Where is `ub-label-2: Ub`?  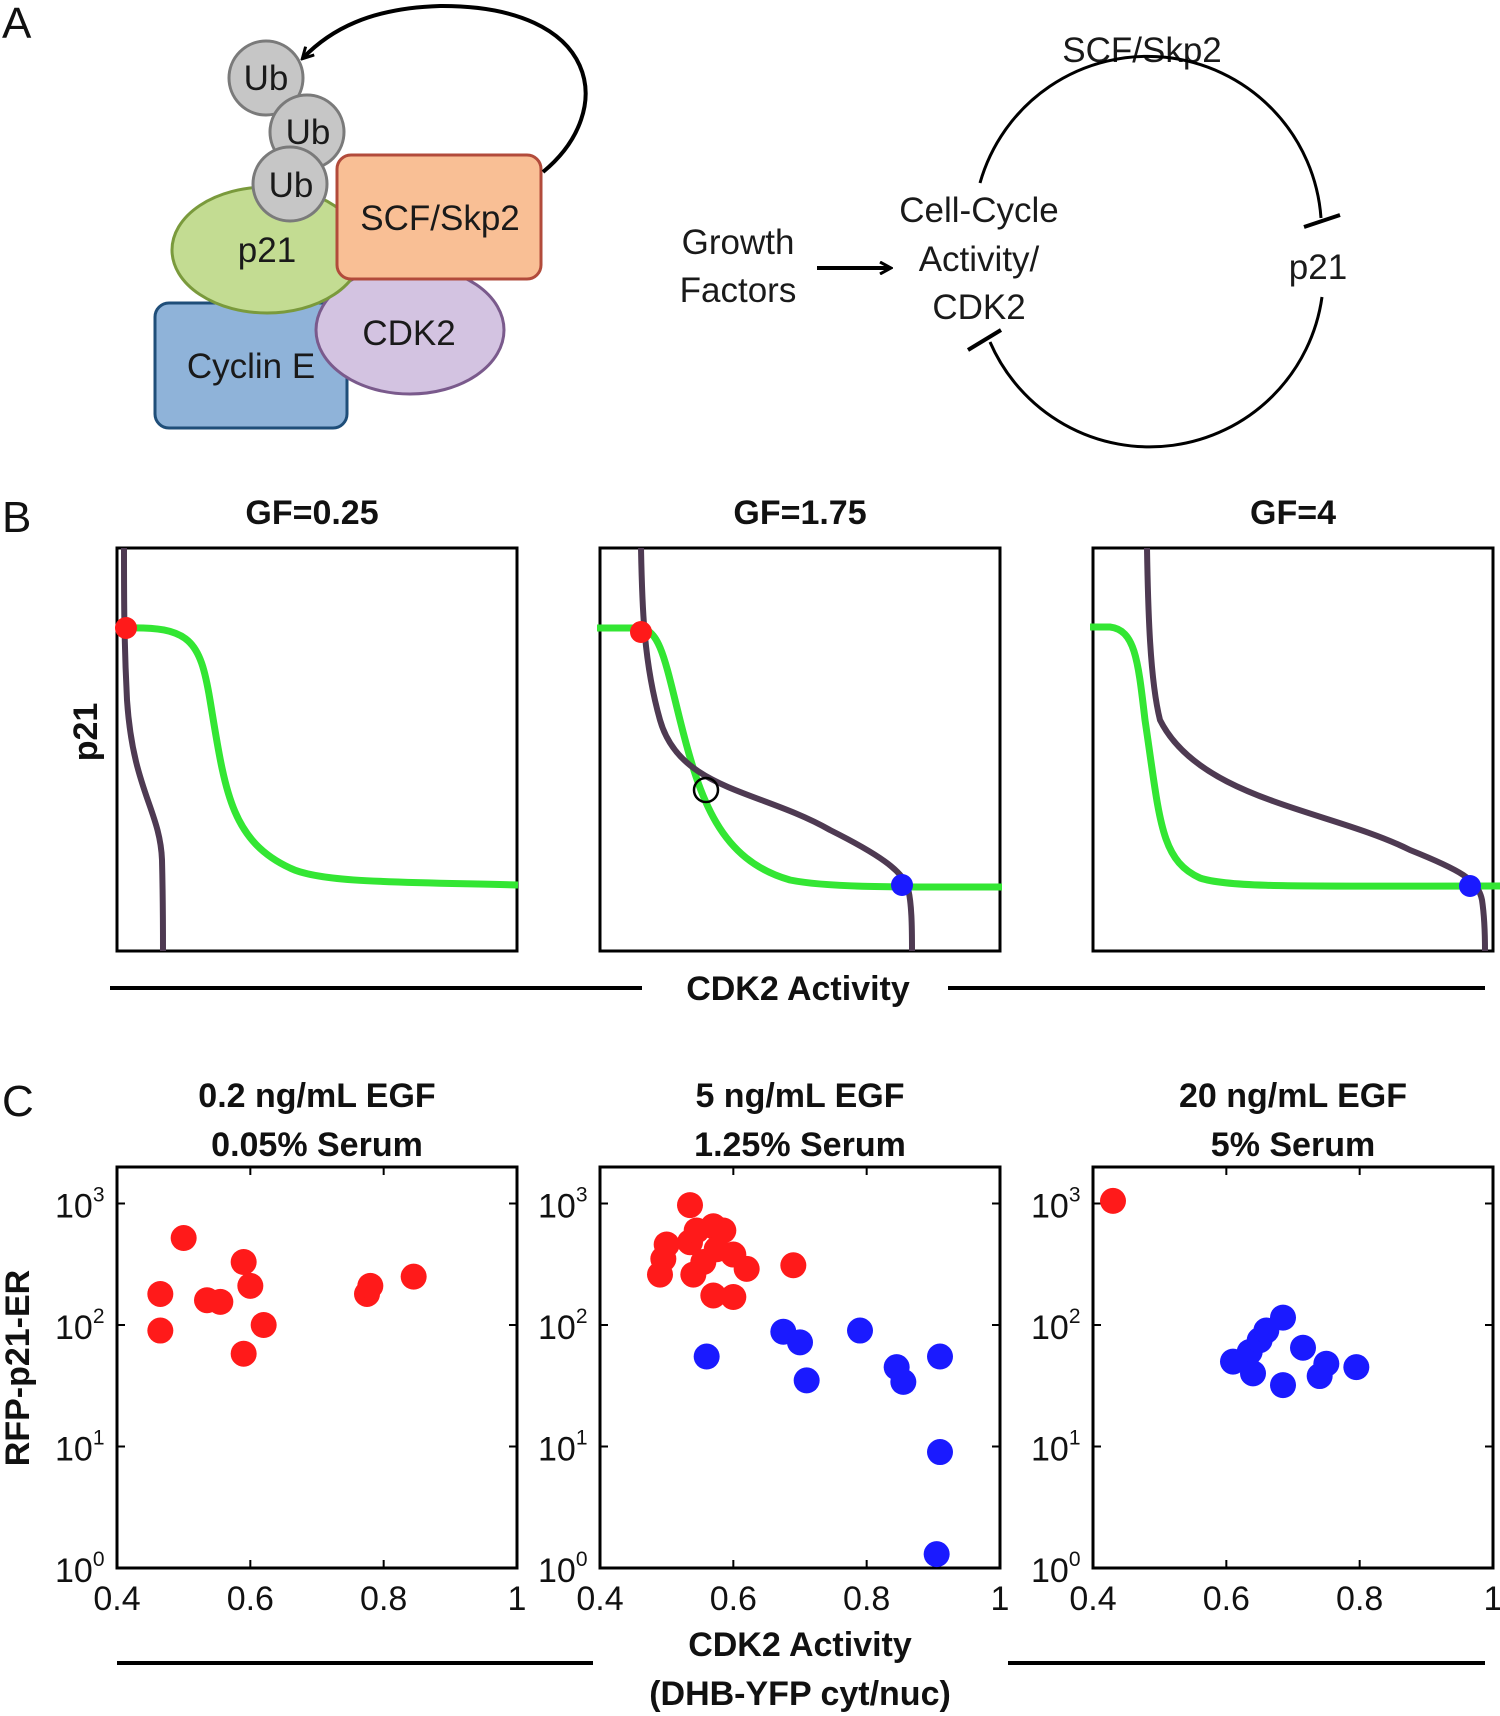 ub-label-2: Ub is located at coordinates (308, 132).